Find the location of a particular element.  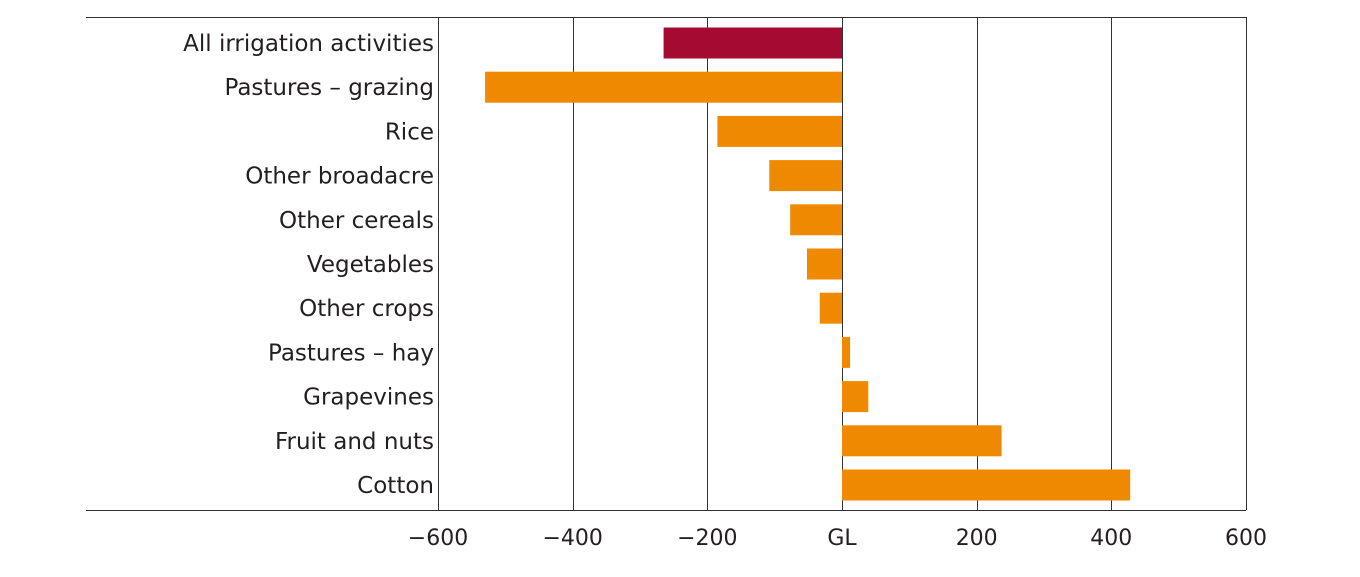

x-tick-label-4: 200 is located at coordinates (977, 538).